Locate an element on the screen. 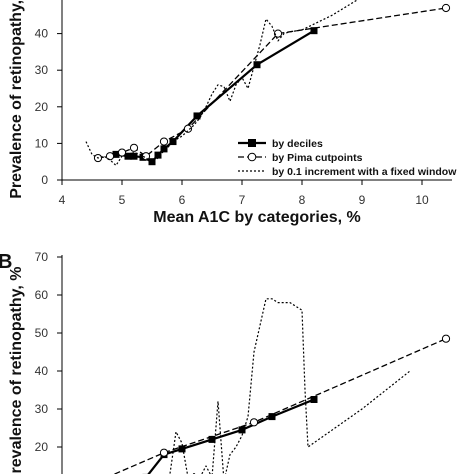  legend-marker-deciles is located at coordinates (252, 143).